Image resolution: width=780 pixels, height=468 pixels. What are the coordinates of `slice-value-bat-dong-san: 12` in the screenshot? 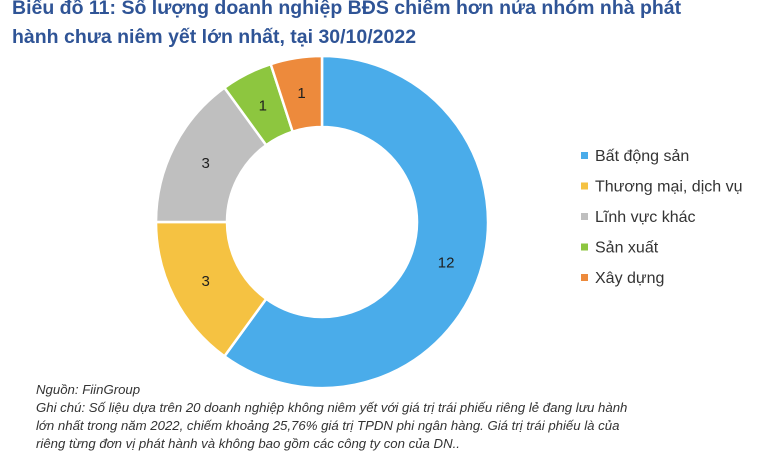 It's located at (446, 262).